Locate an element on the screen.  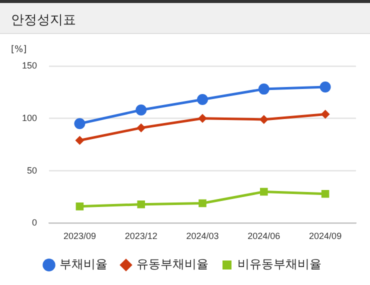
y-tick-label: 0 is located at coordinates (35, 223).